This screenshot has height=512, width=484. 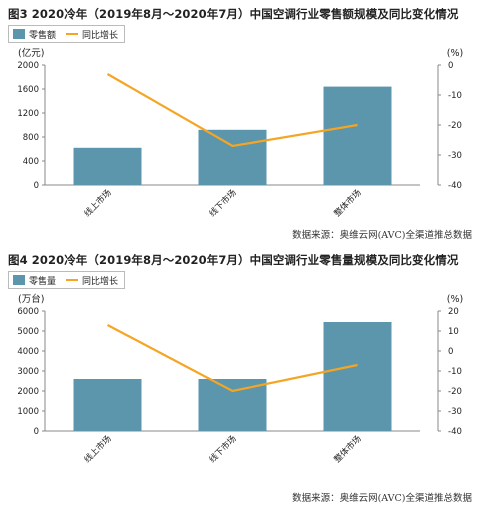 What do you see at coordinates (31, 138) in the screenshot?
I see `y-tick-label: 800` at bounding box center [31, 138].